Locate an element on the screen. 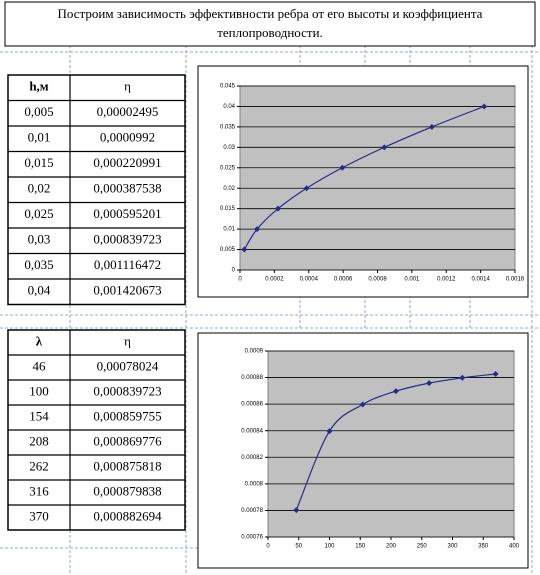 Image resolution: width=540 pixels, height=575 pixels. y-tick-label: 0.0008 is located at coordinates (254, 484).